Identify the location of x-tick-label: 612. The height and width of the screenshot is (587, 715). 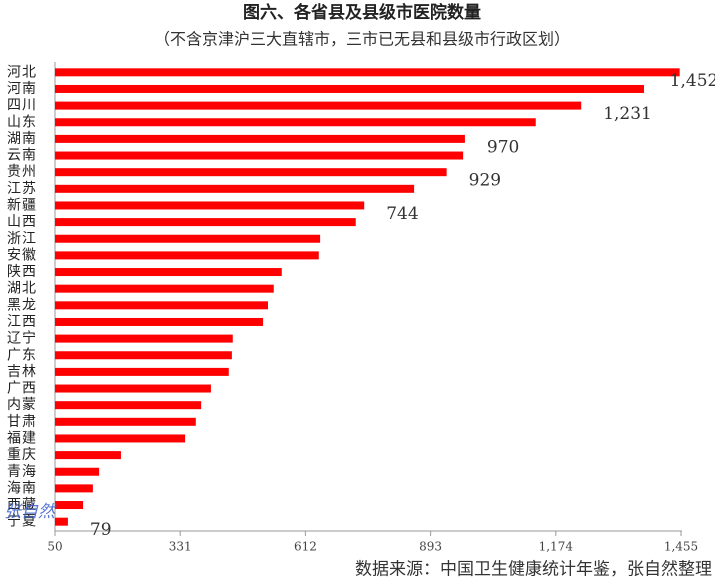
(305, 547).